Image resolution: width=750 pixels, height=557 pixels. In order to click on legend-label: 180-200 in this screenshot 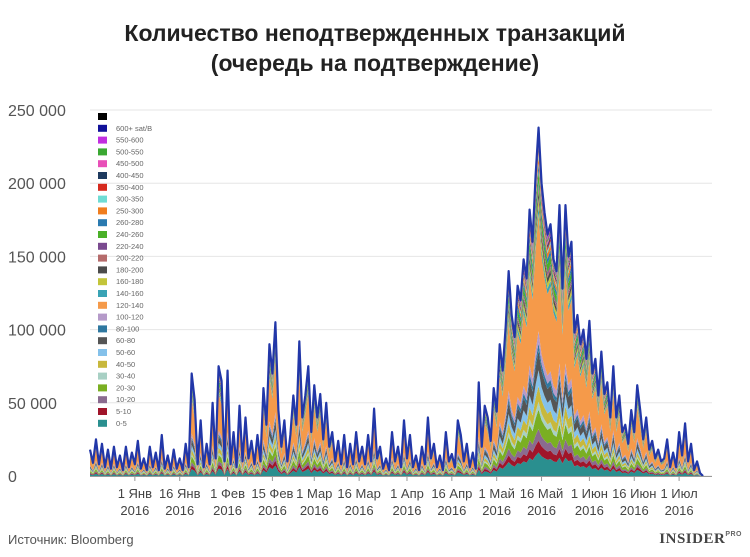, I will do `click(130, 269)`.